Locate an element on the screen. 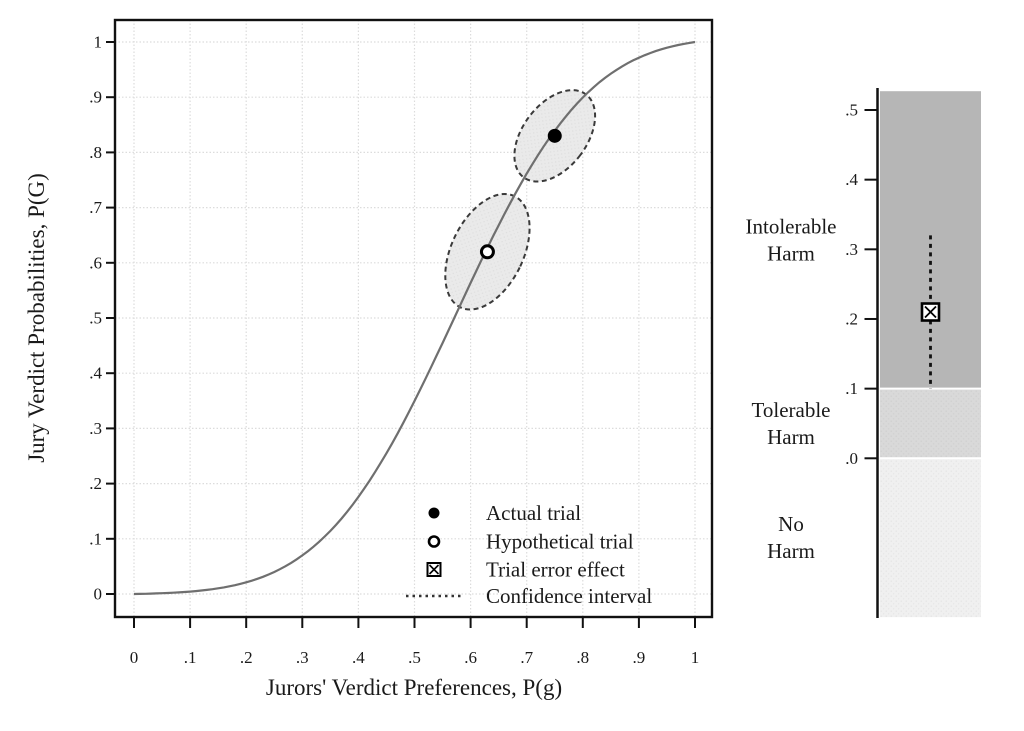 This screenshot has width=1024, height=731. legend-label: Actual trial is located at coordinates (533, 513).